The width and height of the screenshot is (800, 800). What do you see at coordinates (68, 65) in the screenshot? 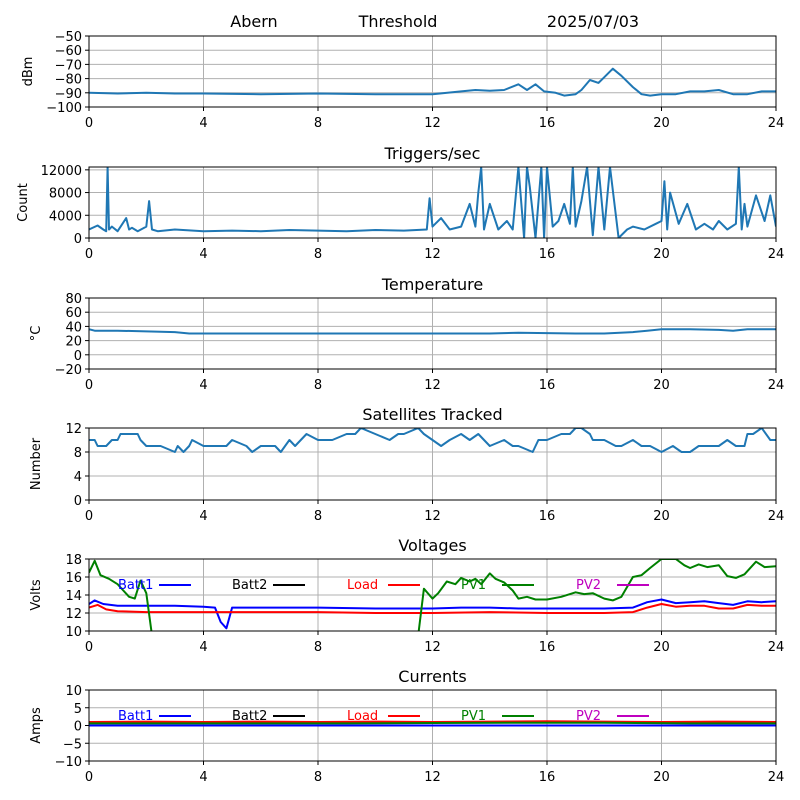
I see `signal-ytick-label: −70` at bounding box center [68, 65].